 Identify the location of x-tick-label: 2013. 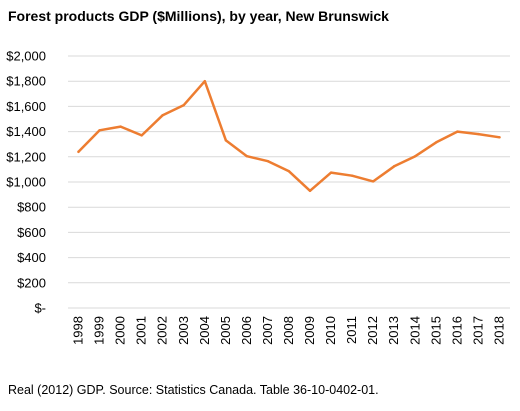
(393, 330).